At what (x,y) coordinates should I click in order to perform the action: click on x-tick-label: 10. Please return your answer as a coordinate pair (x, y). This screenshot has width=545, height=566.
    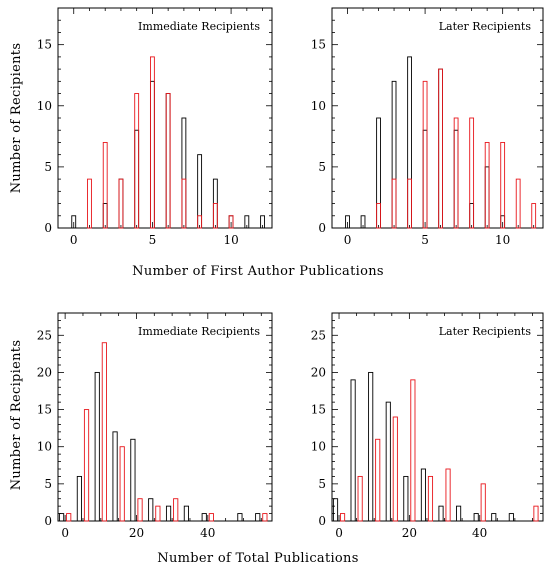
    Looking at the image, I should click on (230, 240).